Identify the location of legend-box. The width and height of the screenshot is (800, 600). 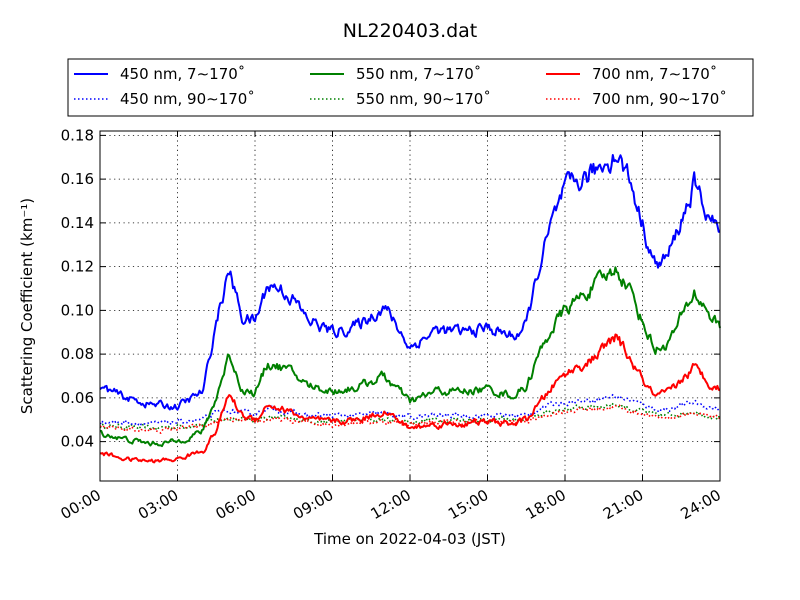
(410, 87).